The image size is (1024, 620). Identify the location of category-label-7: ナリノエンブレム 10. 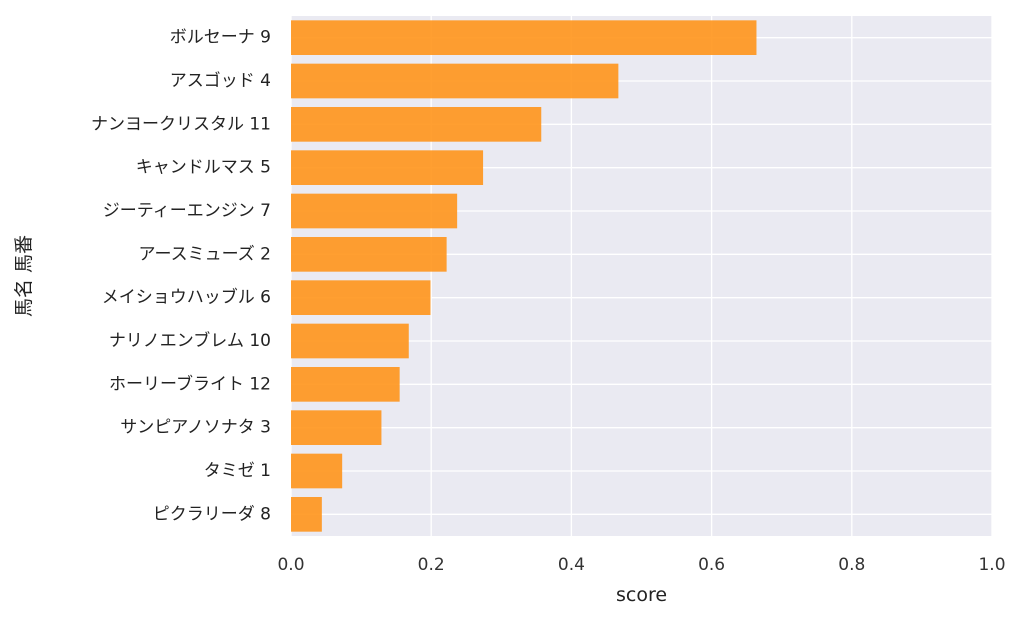
(190, 340).